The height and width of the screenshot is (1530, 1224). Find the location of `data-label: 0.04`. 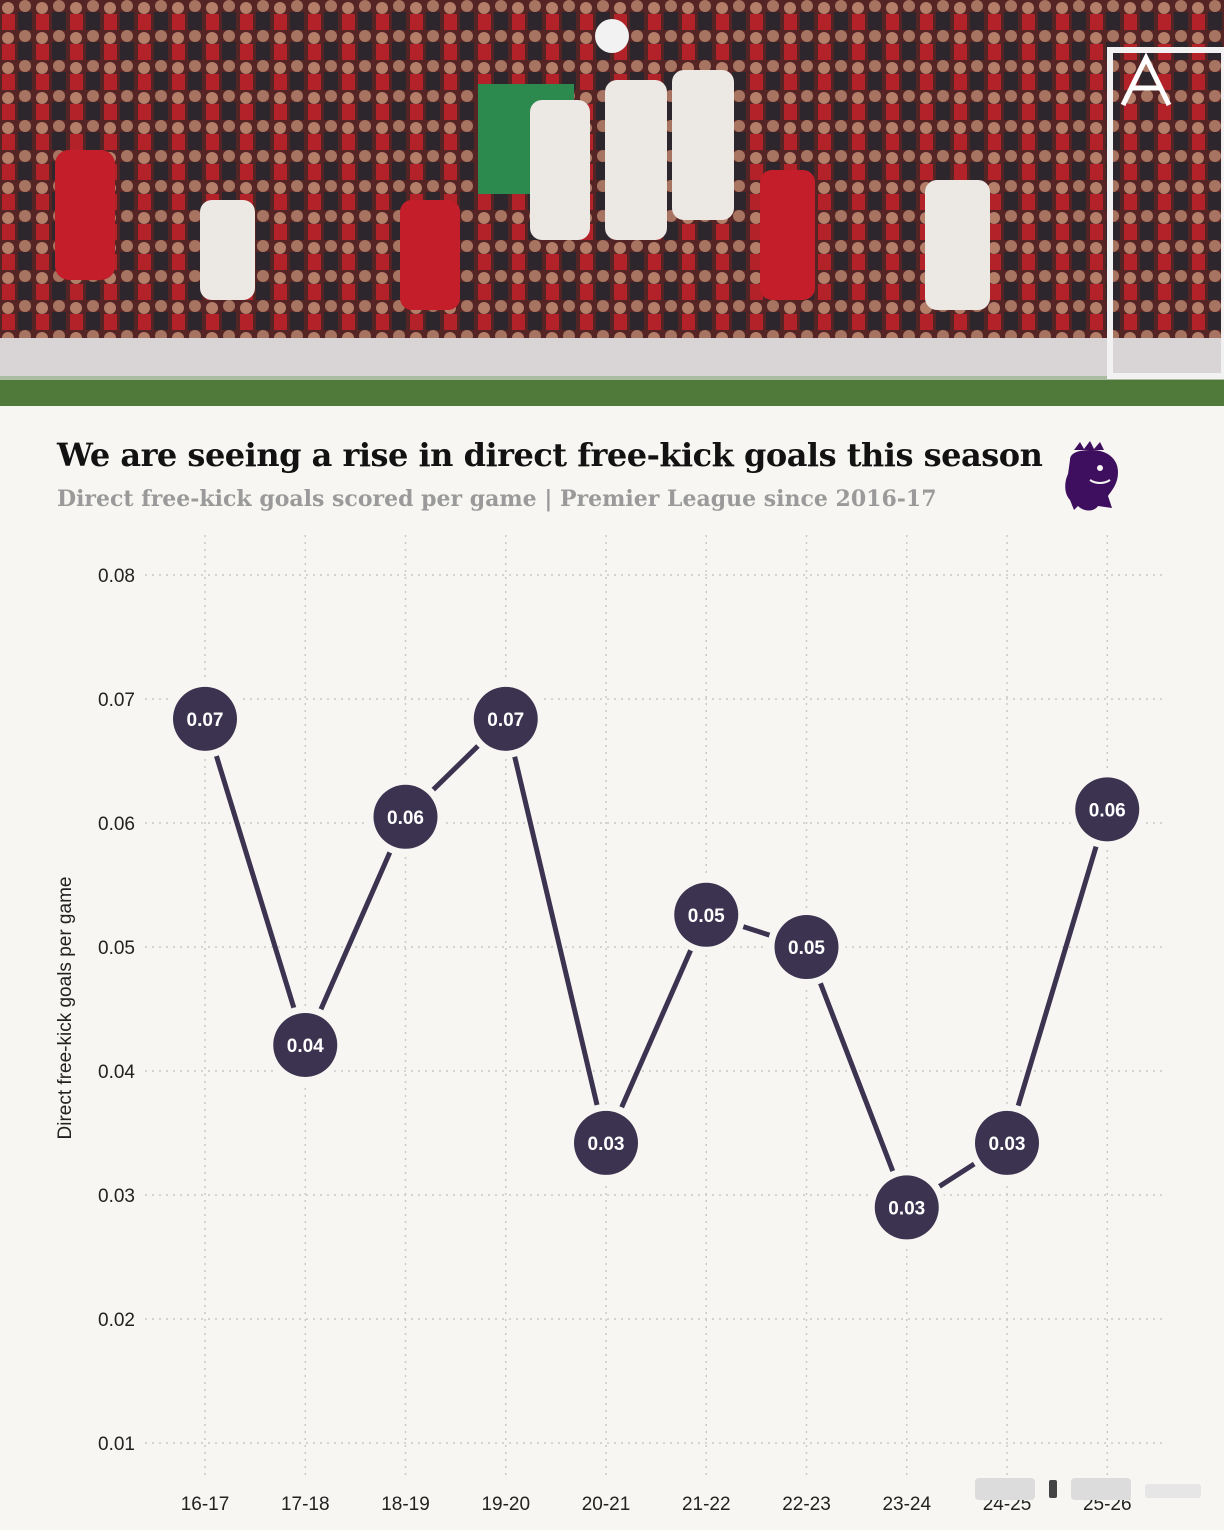

data-label: 0.04 is located at coordinates (305, 1046).